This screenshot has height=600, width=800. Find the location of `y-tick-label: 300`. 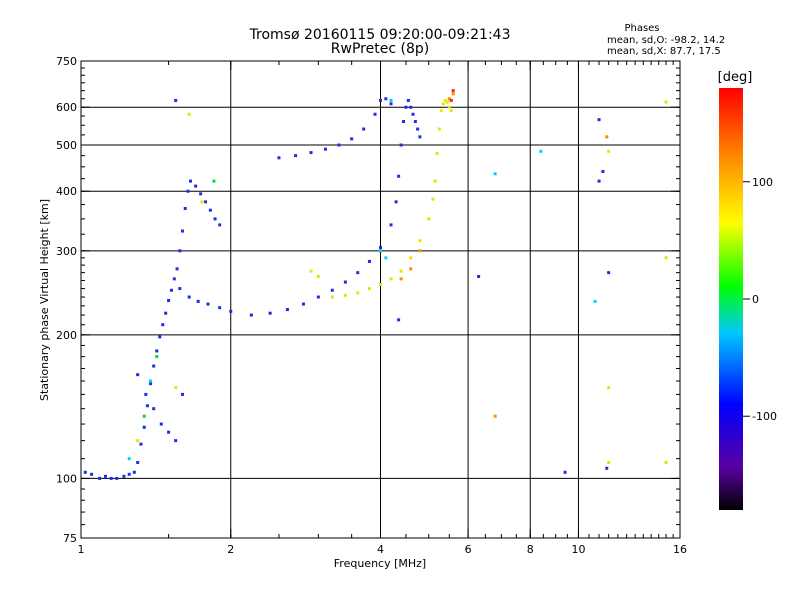

y-tick-label: 300 is located at coordinates (66, 251).